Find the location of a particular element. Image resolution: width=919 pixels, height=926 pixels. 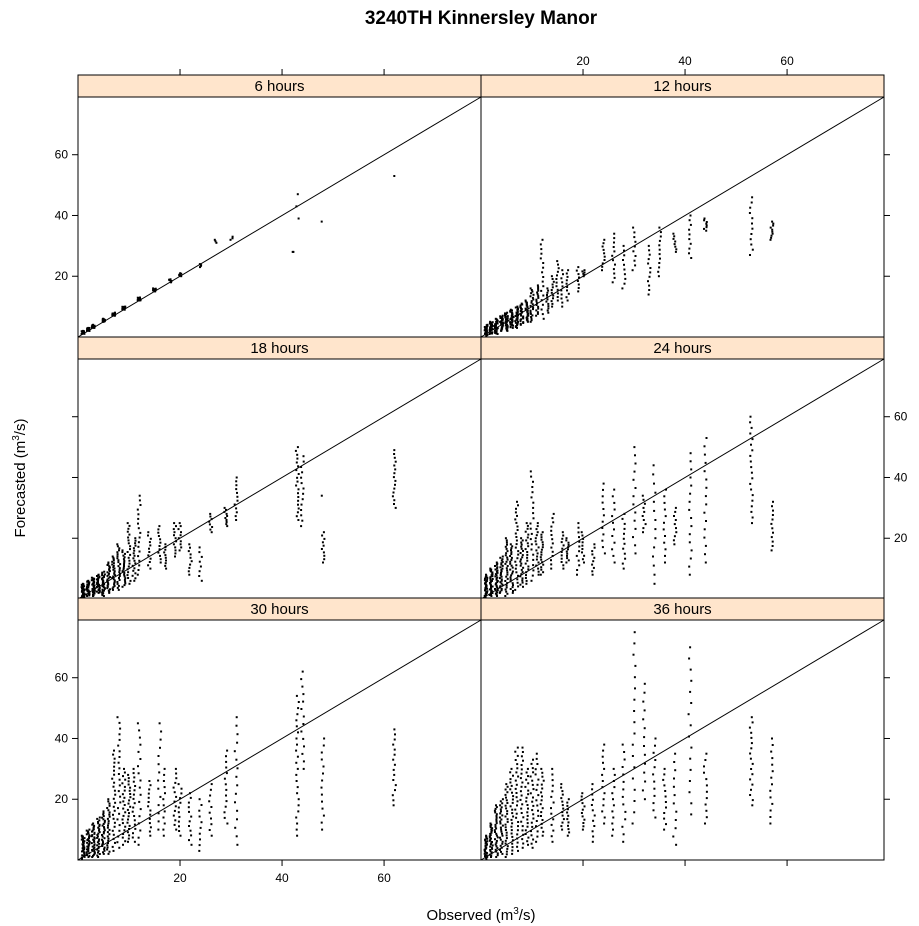

reference-line is located at coordinates (279, 479).